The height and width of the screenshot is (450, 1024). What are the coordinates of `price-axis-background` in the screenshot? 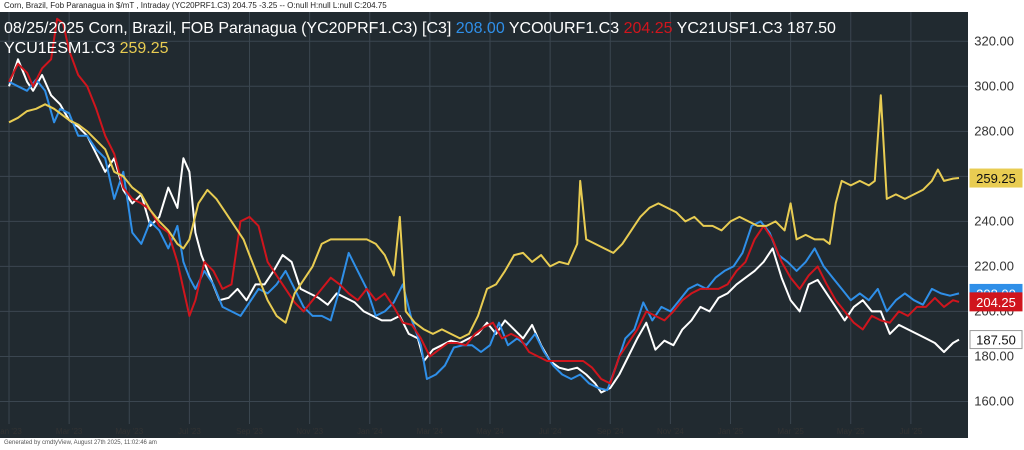 It's located at (996, 225).